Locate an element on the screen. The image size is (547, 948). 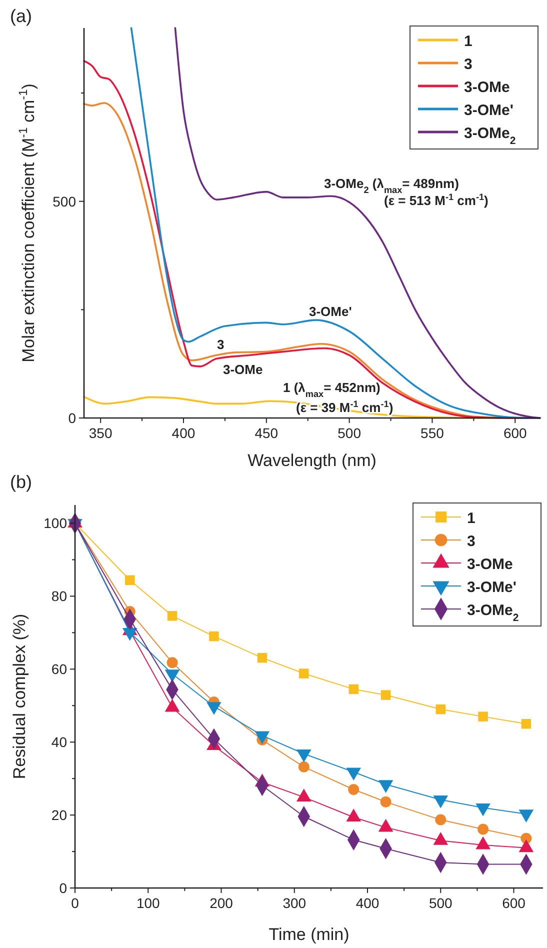
chart-title: (a) is located at coordinates (21, 16).